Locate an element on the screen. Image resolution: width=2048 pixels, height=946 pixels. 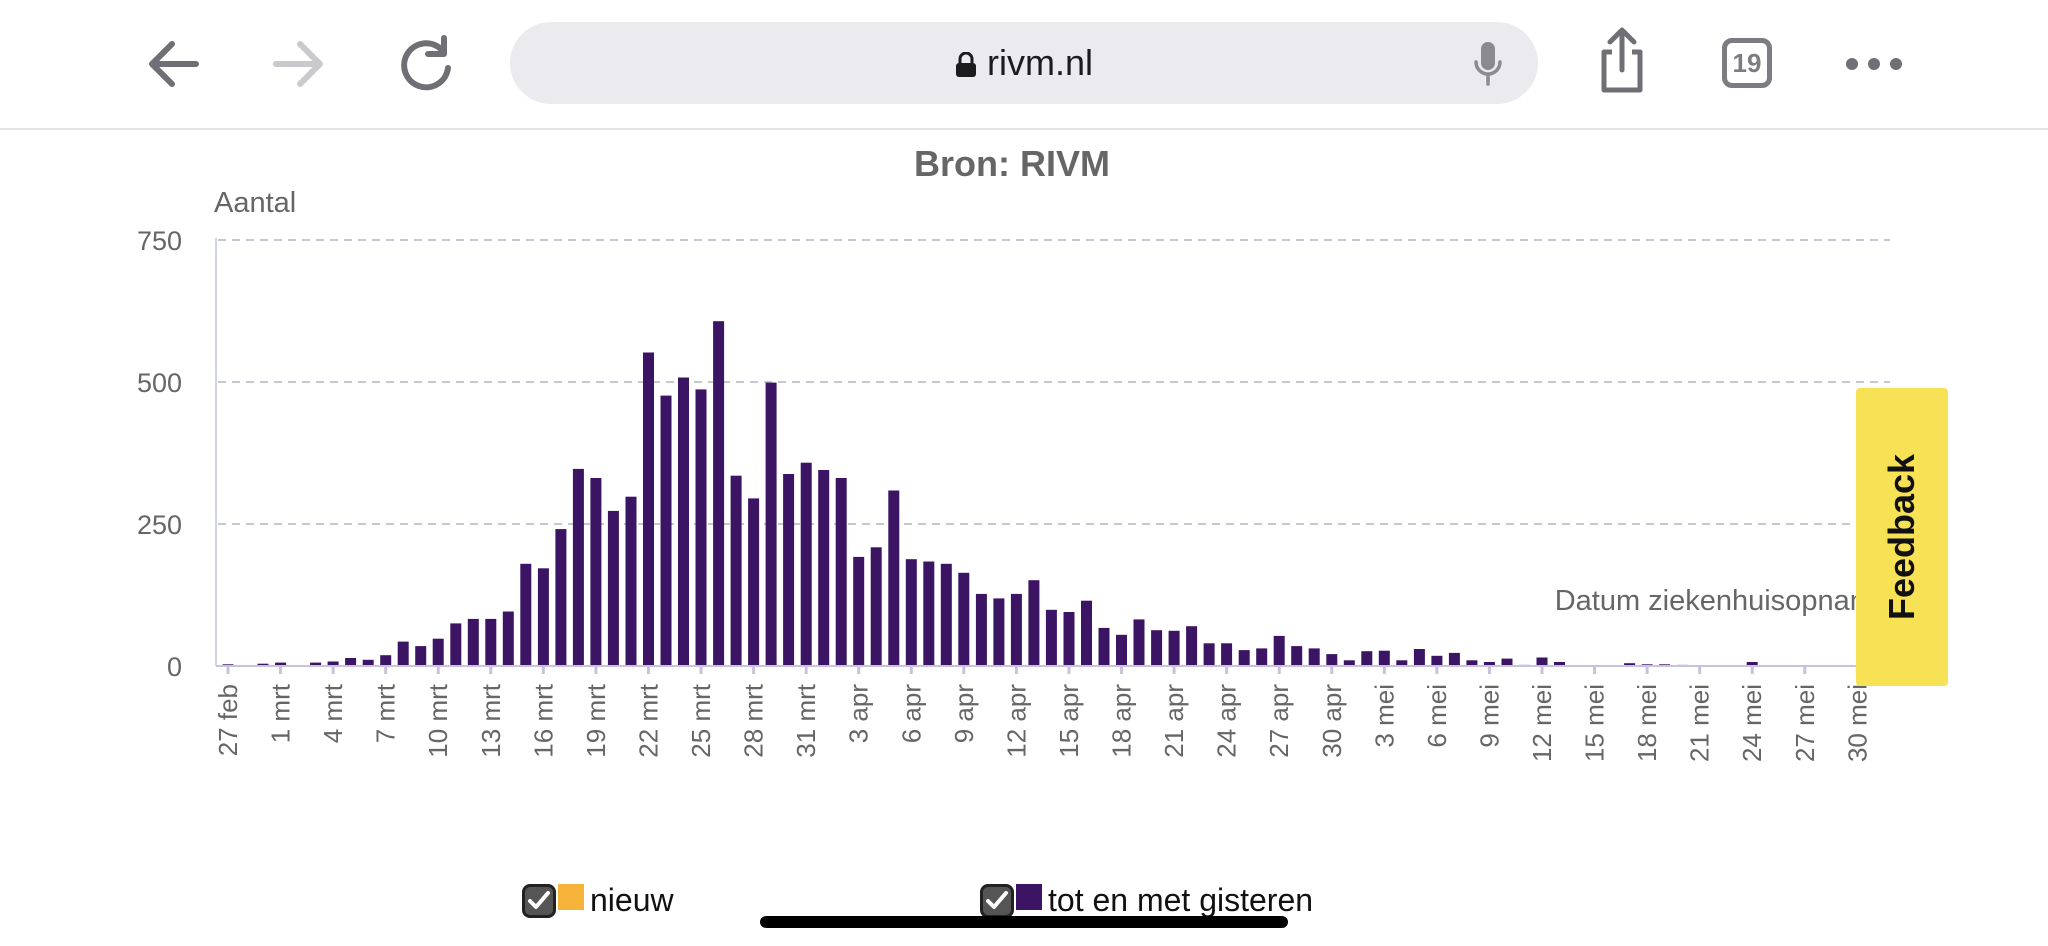
y-axis-label: Aantal is located at coordinates (255, 203).